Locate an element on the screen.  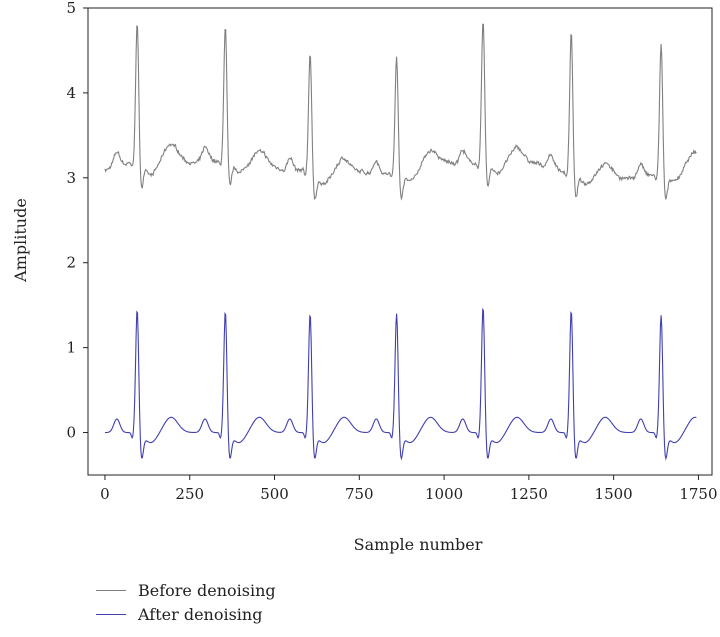
y-tick-label: 2 is located at coordinates (71, 263).